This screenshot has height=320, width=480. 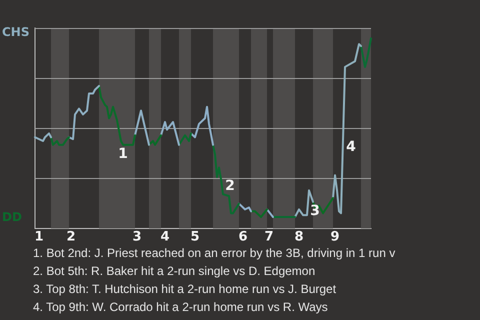 What do you see at coordinates (123, 154) in the screenshot?
I see `annotation: 1` at bounding box center [123, 154].